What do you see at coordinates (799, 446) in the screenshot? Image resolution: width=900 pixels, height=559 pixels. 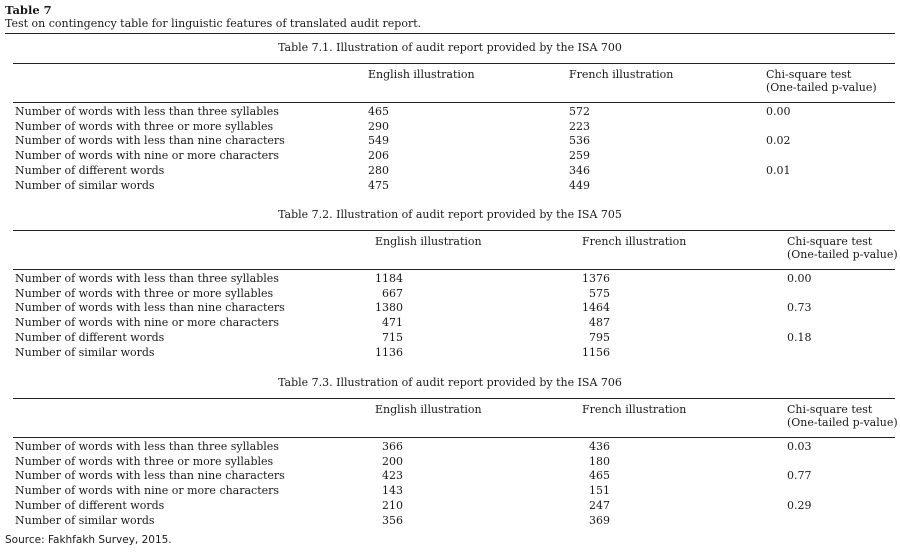 I see `p-value: 0.03` at bounding box center [799, 446].